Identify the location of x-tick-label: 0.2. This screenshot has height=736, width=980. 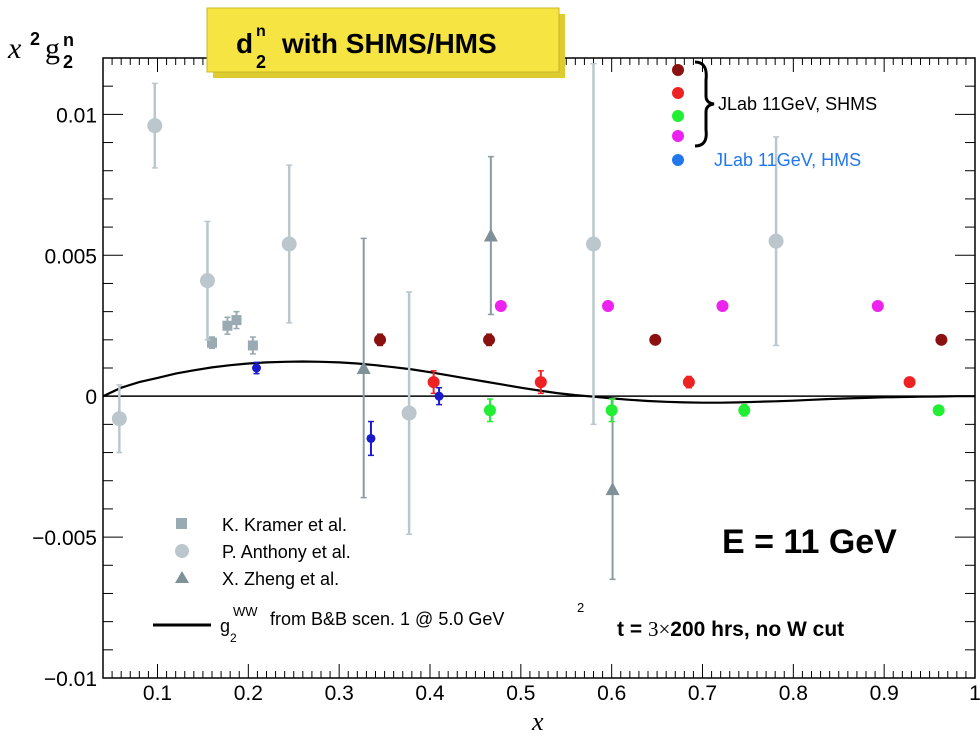
(248, 693).